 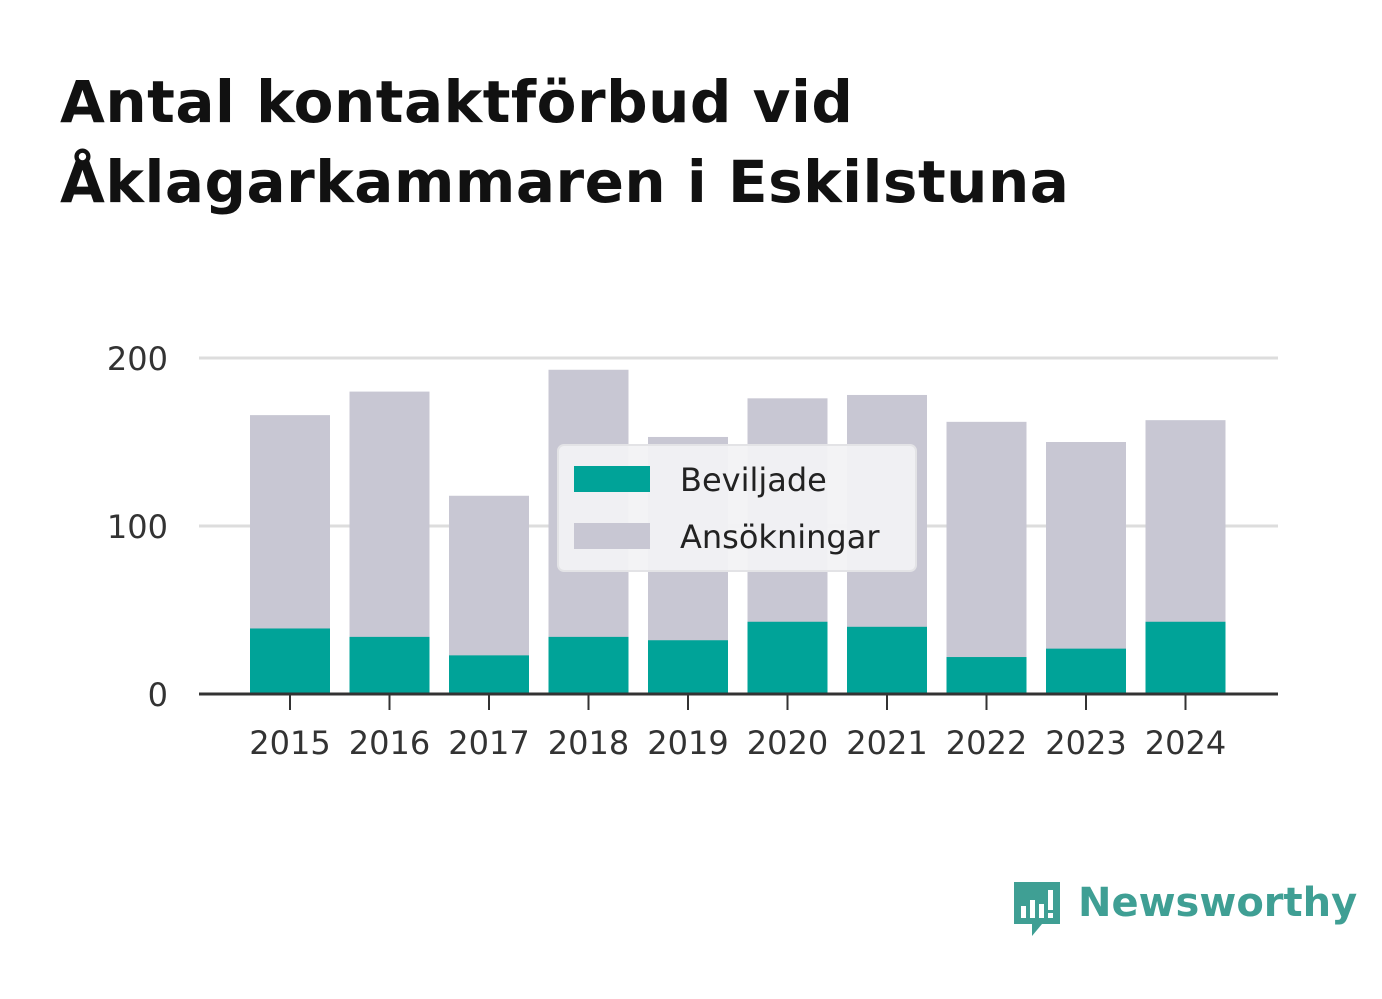 I want to click on y-tick-label-100: 100, so click(x=137, y=527).